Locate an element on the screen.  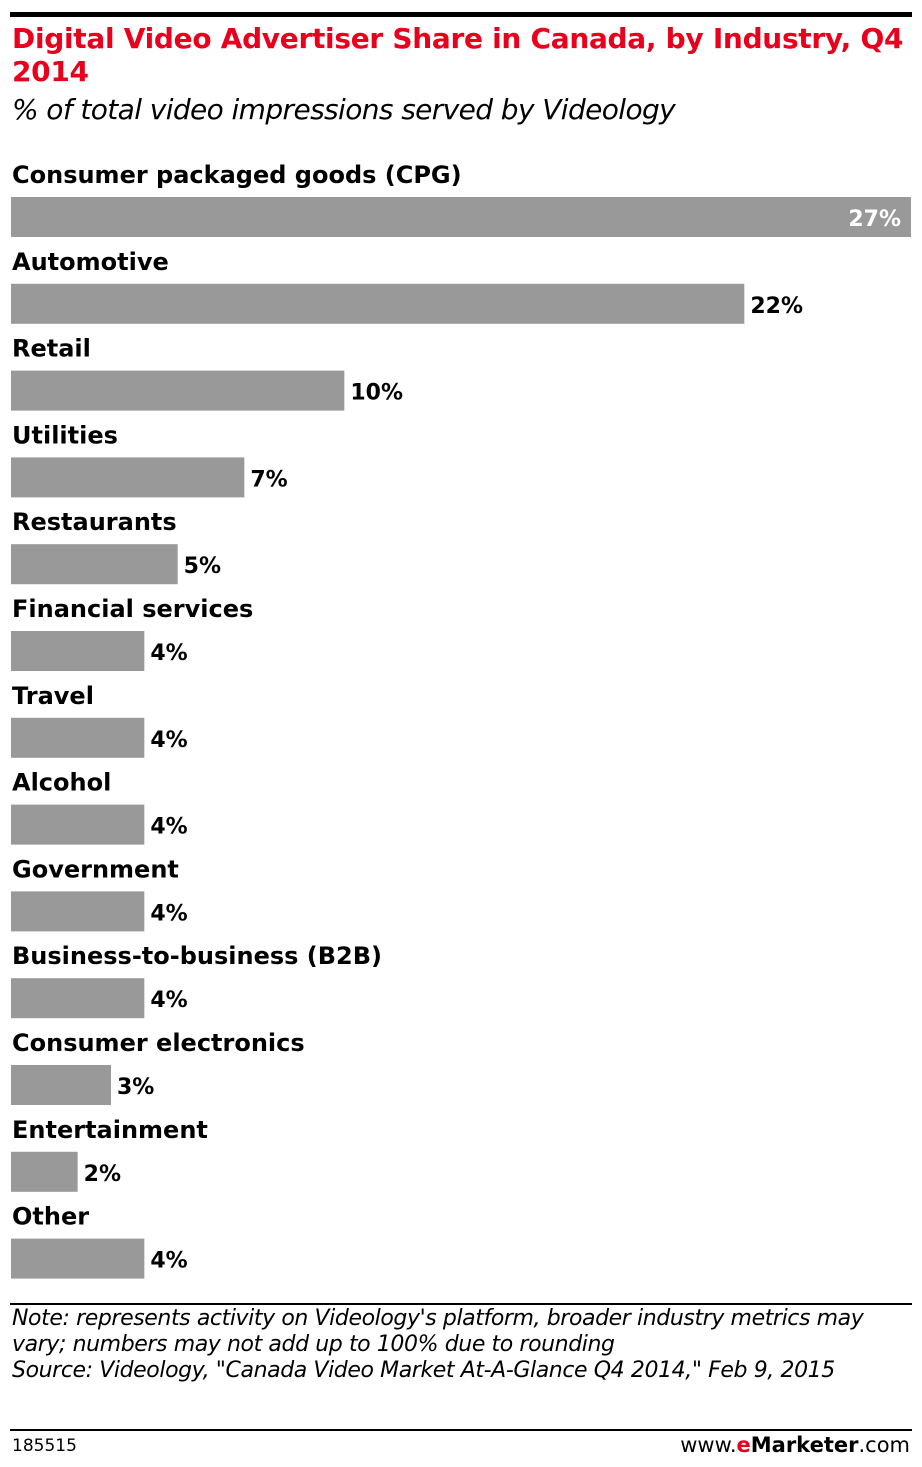
top-rule is located at coordinates (461, 14).